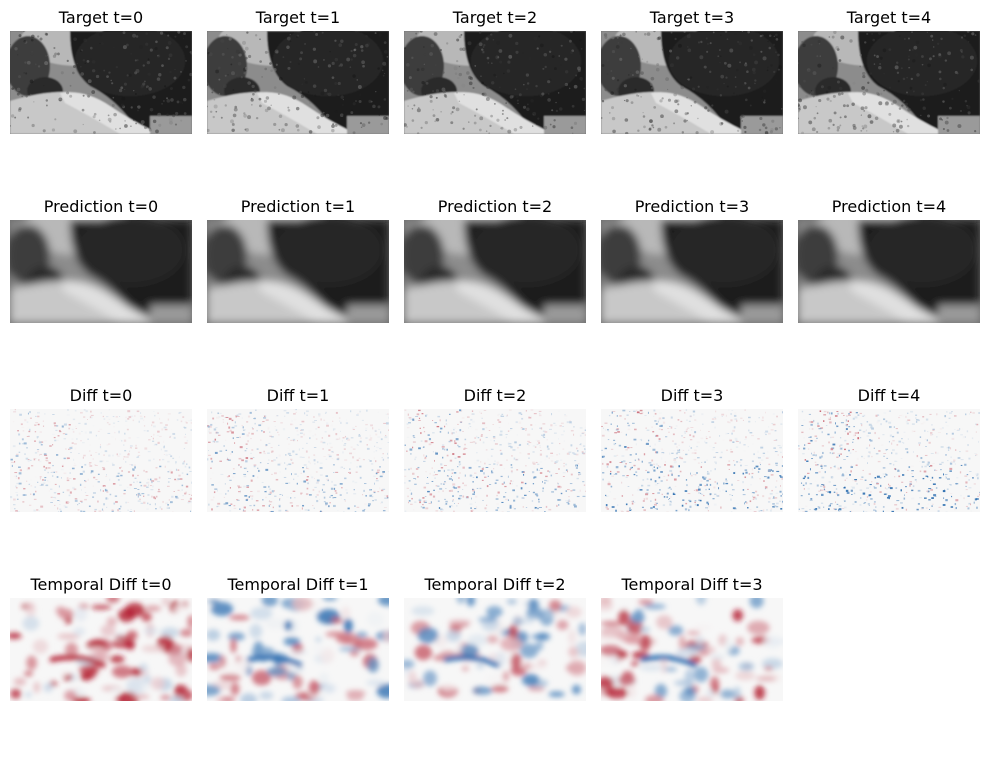 The width and height of the screenshot is (990, 761). I want to click on panel-title: Prediction t=0, so click(101, 206).